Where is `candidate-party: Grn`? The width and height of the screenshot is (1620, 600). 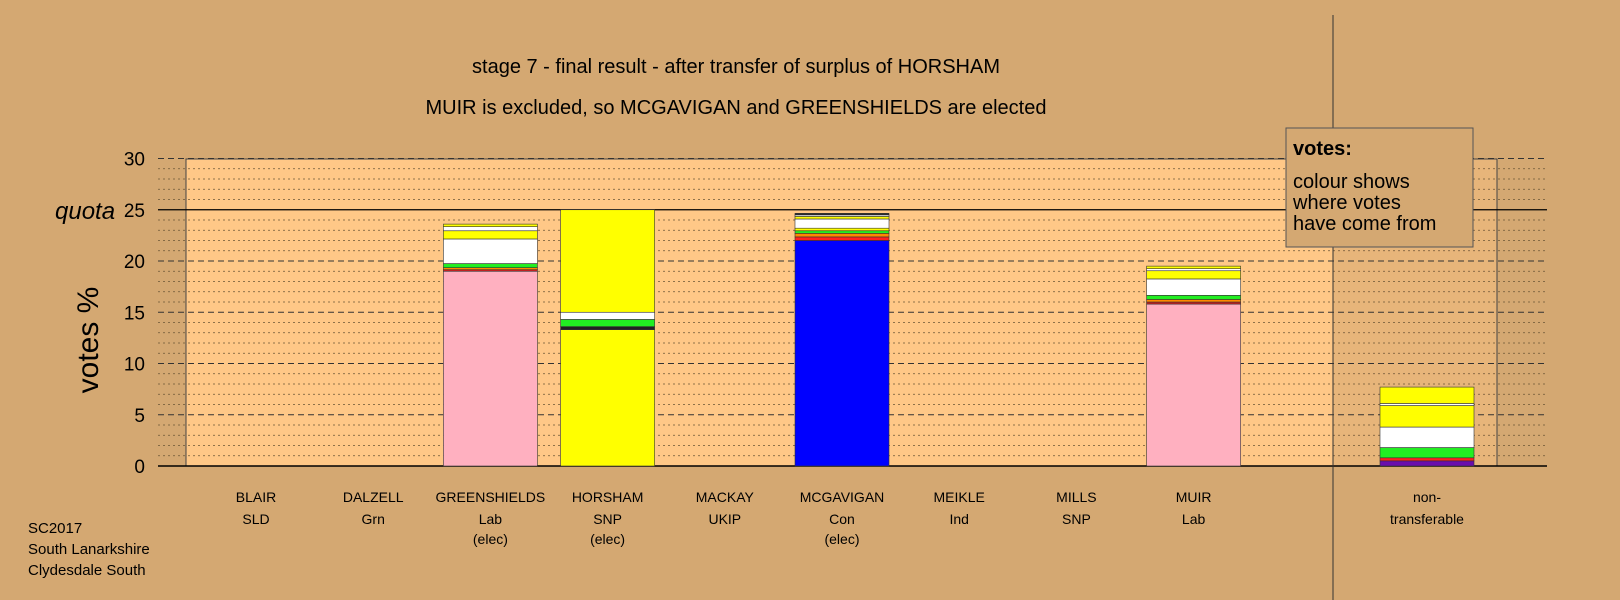
candidate-party: Grn is located at coordinates (373, 519).